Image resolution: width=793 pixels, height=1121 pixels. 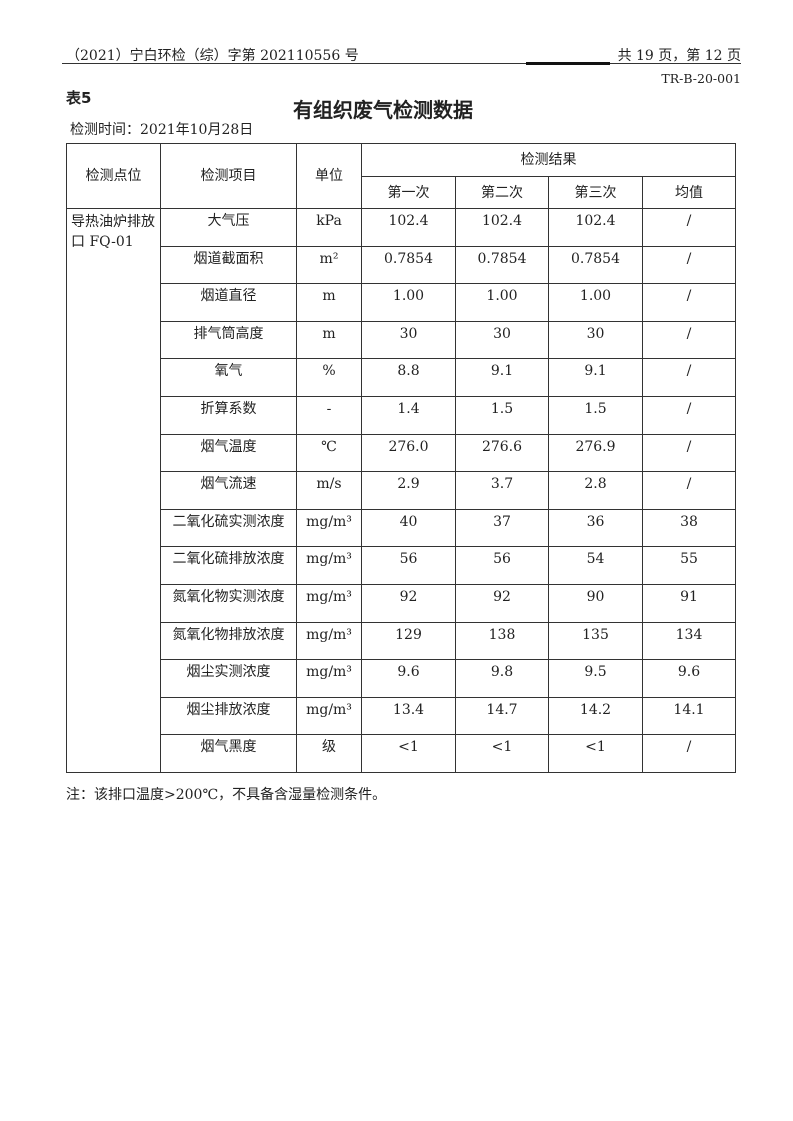 What do you see at coordinates (113, 176) in the screenshot?
I see `header-point: 检测点位` at bounding box center [113, 176].